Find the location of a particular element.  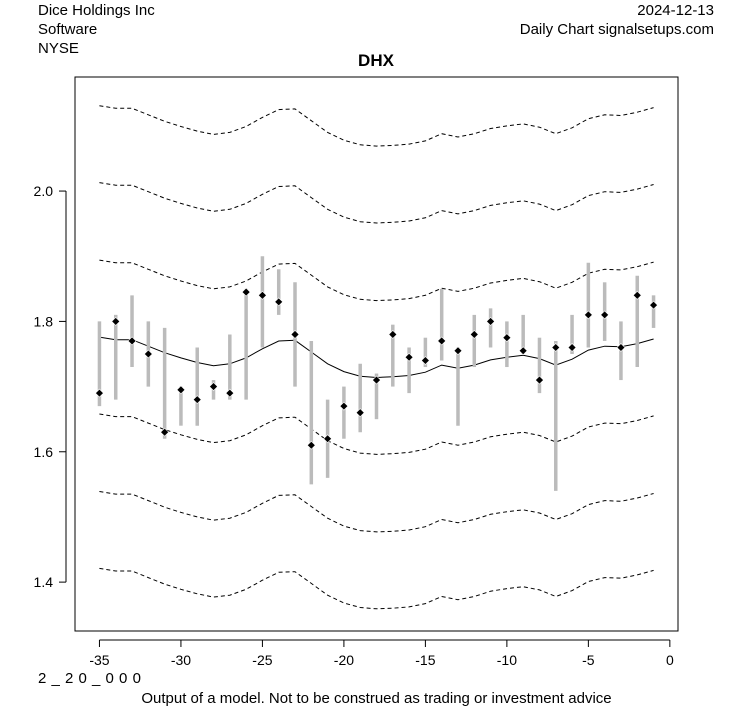

sector-label: Software is located at coordinates (68, 29).